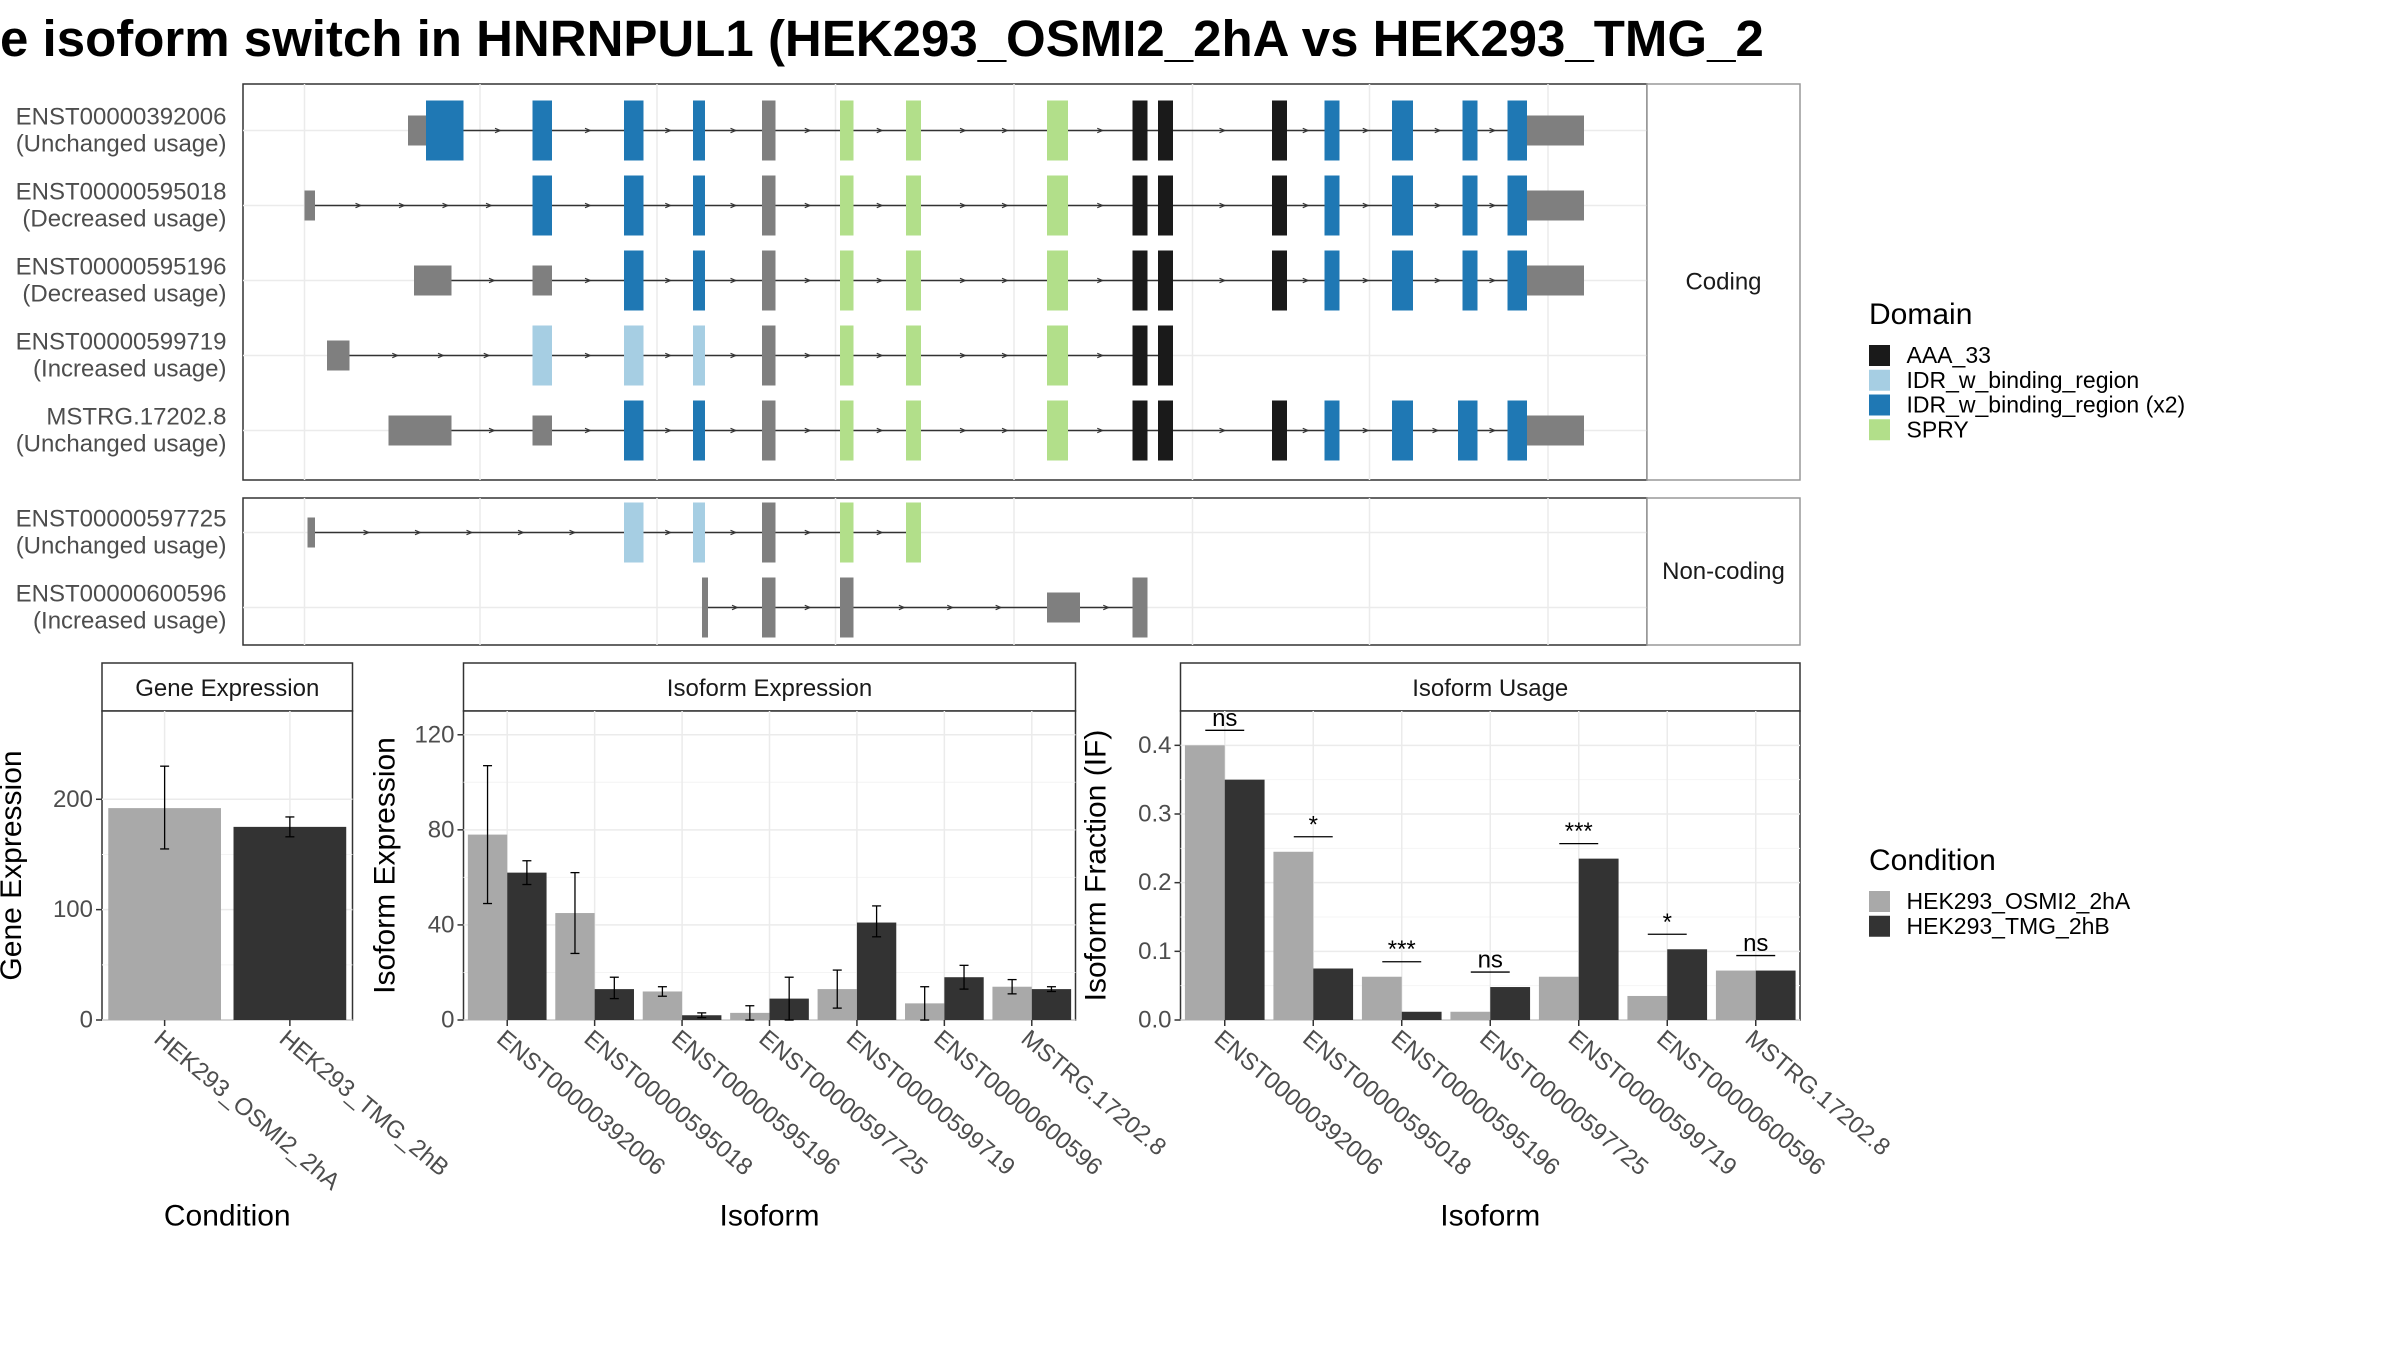 The image size is (2400, 1350). I want to click on y-tick-label: 120, so click(434, 734).